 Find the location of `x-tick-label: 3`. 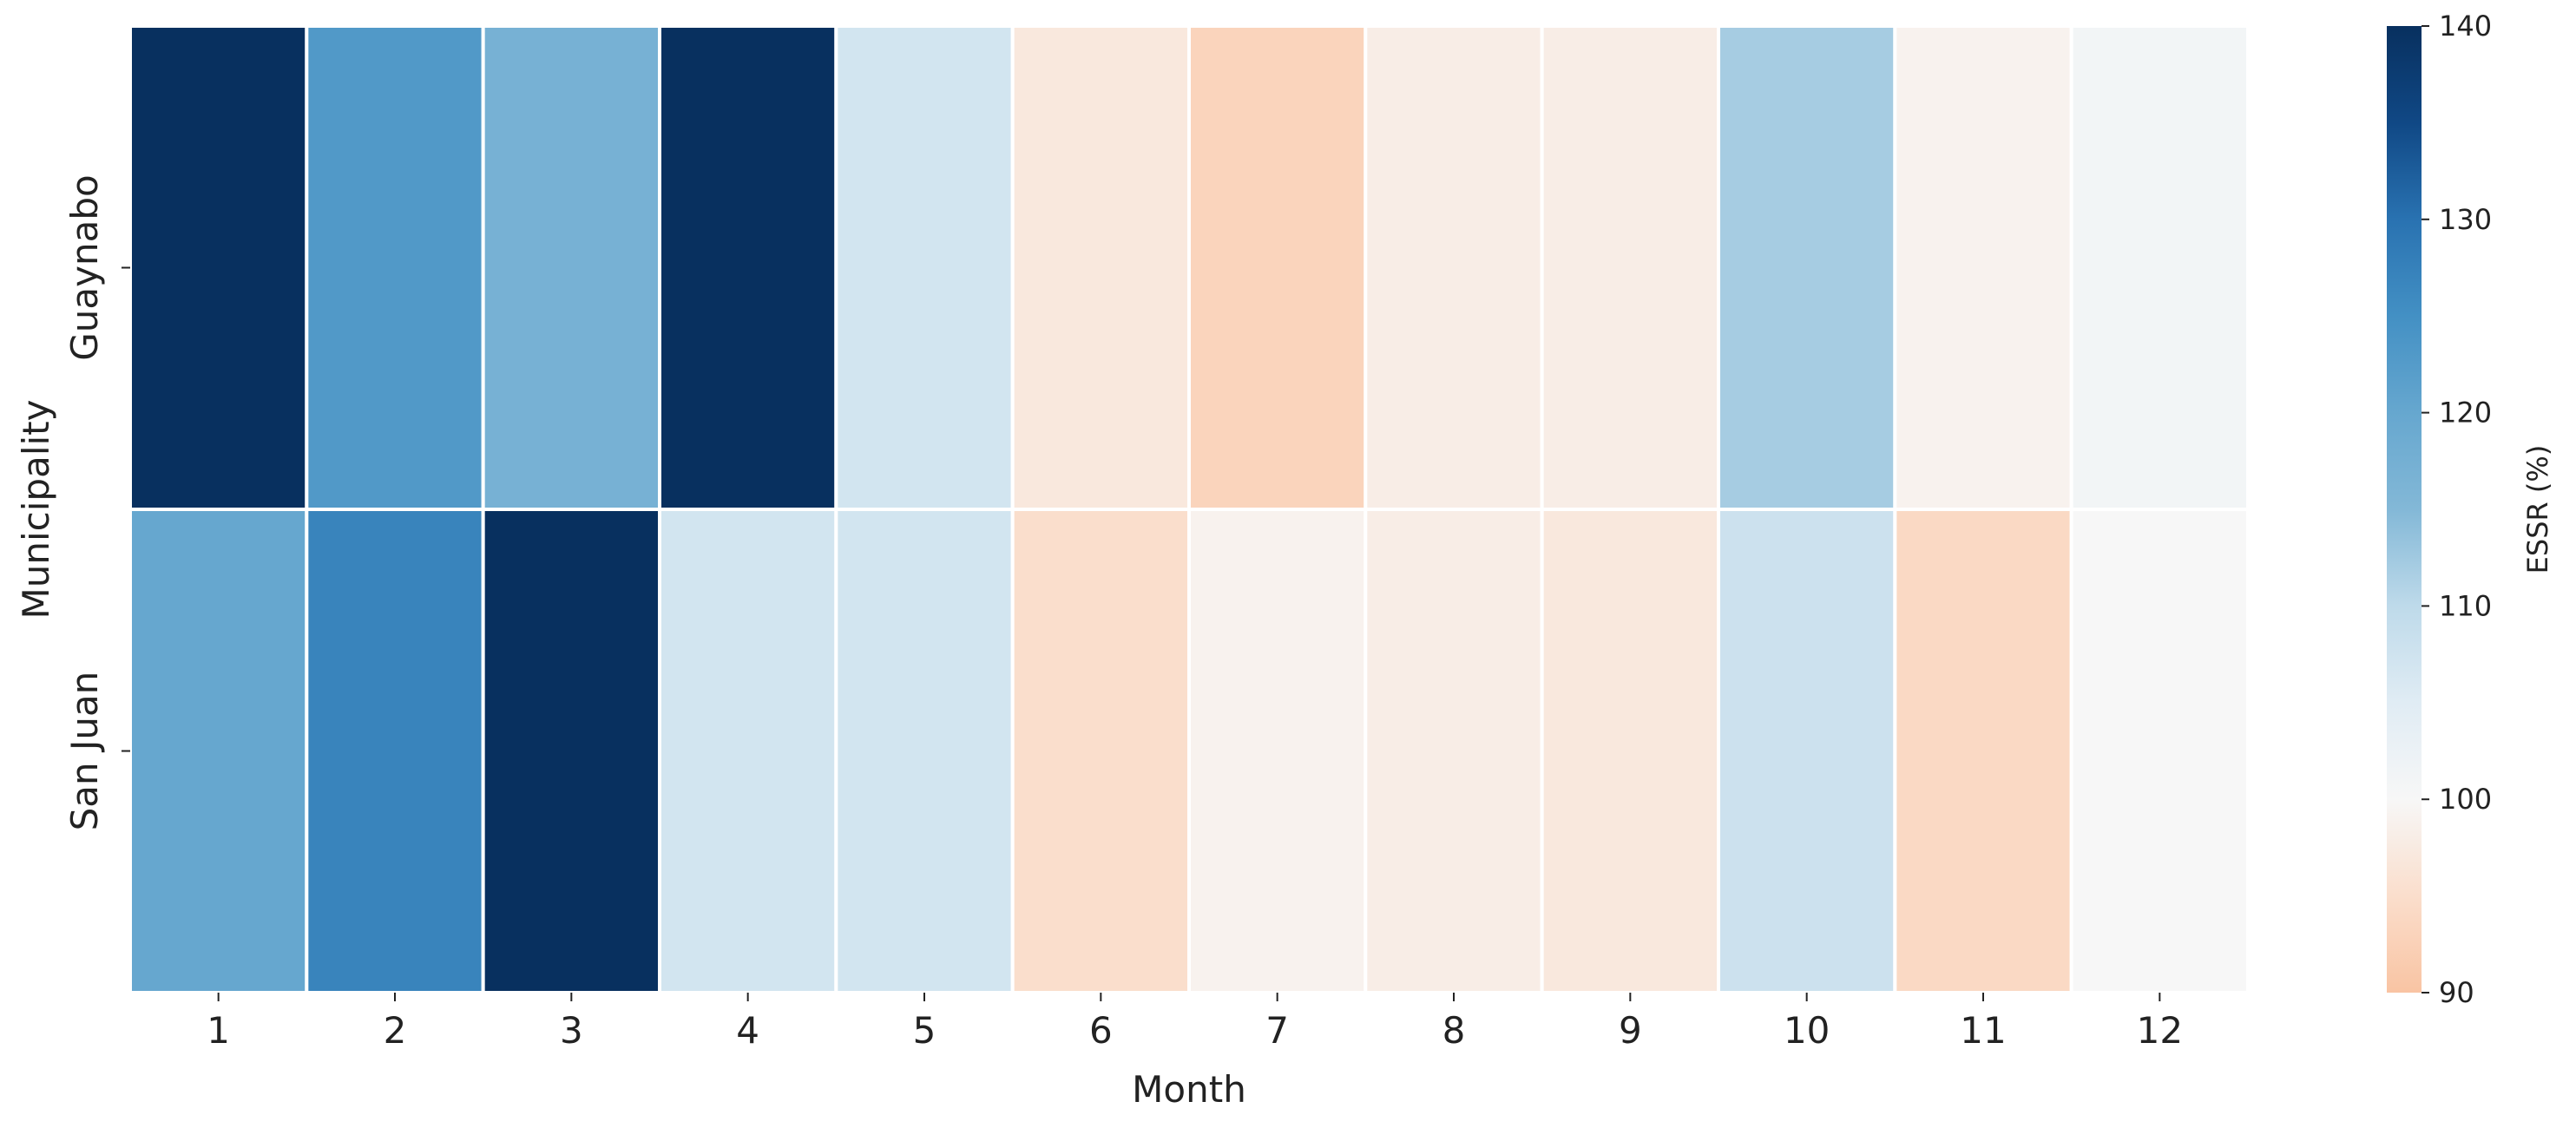

x-tick-label: 3 is located at coordinates (572, 1030).